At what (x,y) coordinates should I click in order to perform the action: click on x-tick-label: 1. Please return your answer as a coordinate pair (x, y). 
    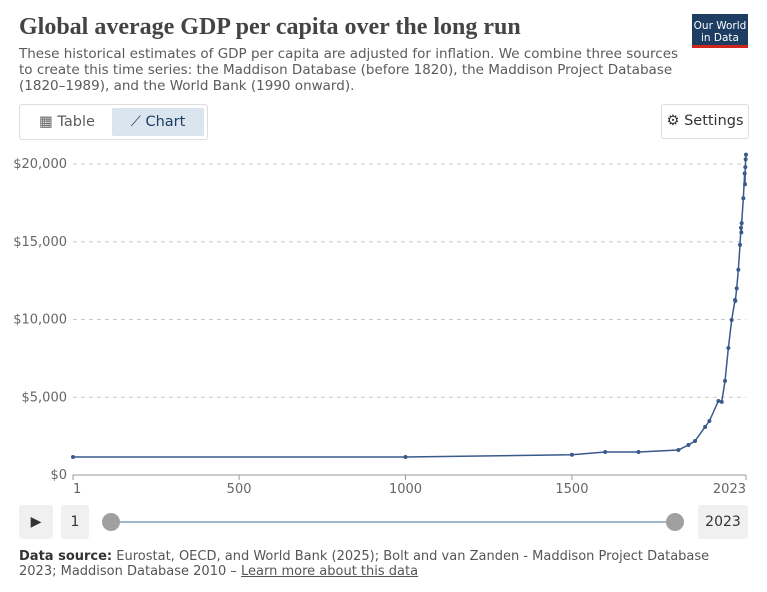
    Looking at the image, I should click on (77, 489).